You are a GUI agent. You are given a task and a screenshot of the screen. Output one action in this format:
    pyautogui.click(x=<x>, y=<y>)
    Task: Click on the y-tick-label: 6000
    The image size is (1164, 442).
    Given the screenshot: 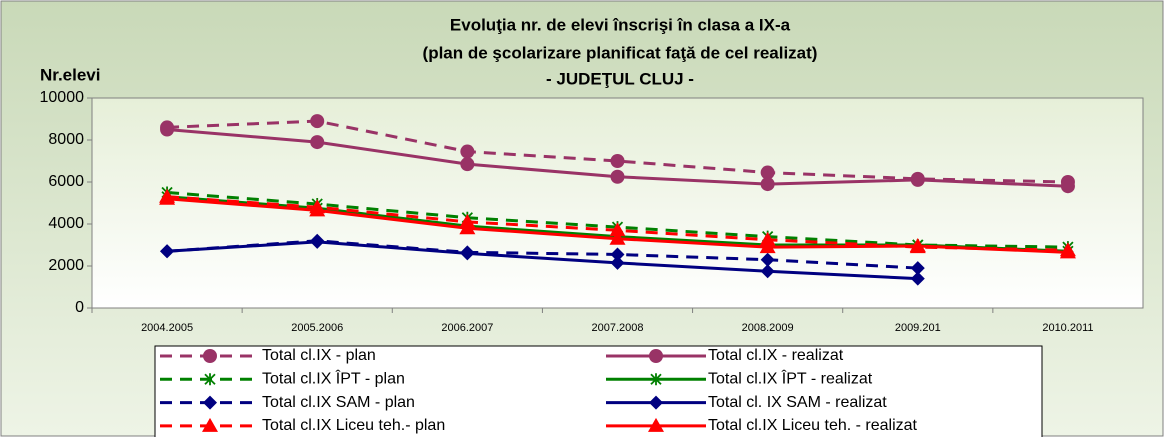 What is the action you would take?
    pyautogui.click(x=66, y=181)
    